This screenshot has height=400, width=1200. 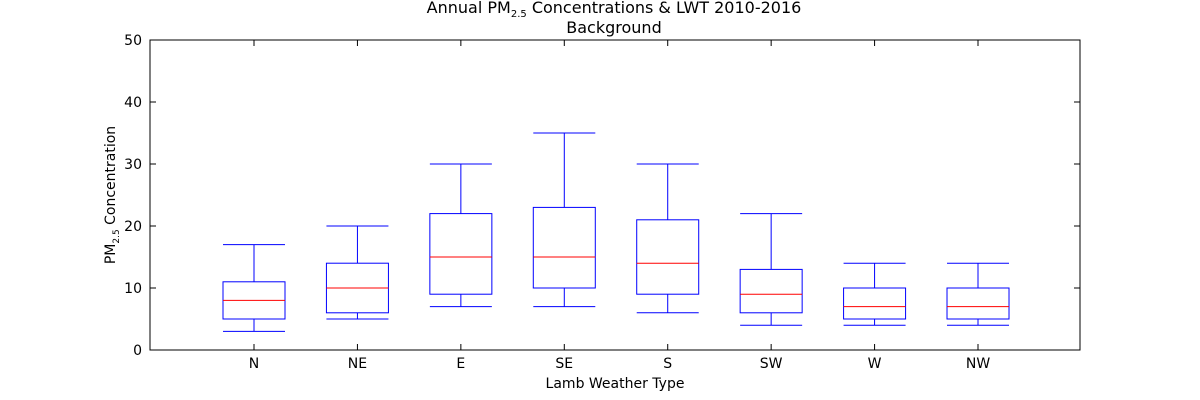 I want to click on x-tick-label: NE, so click(x=357, y=364).